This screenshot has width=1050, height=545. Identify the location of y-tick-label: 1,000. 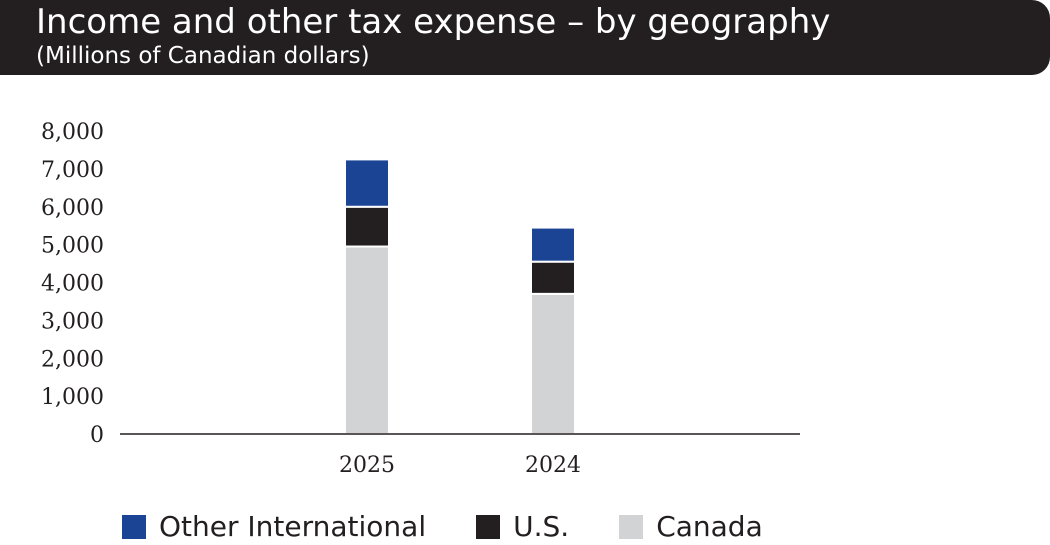
(72, 397).